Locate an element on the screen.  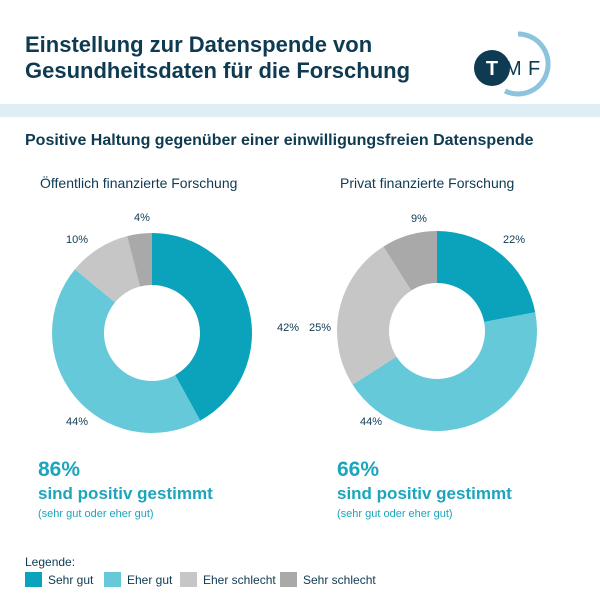
legend-label: Eher schlecht is located at coordinates (239, 579).